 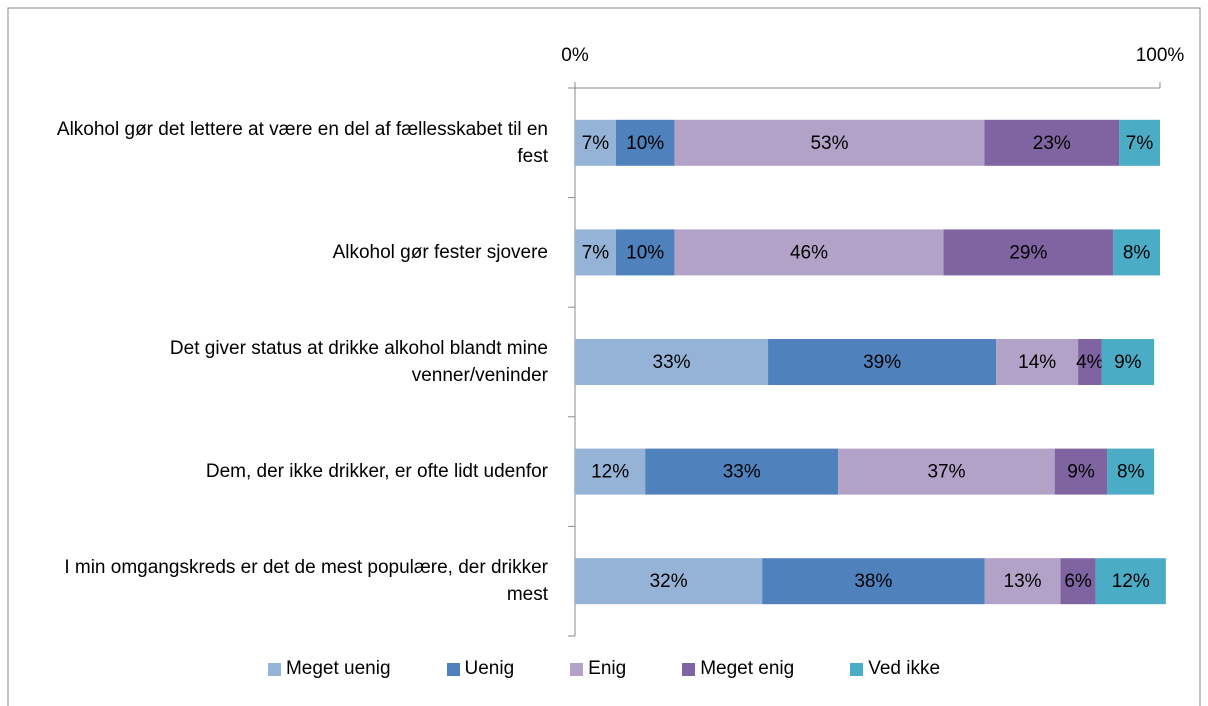 I want to click on data-label: 23%, so click(x=1052, y=143).